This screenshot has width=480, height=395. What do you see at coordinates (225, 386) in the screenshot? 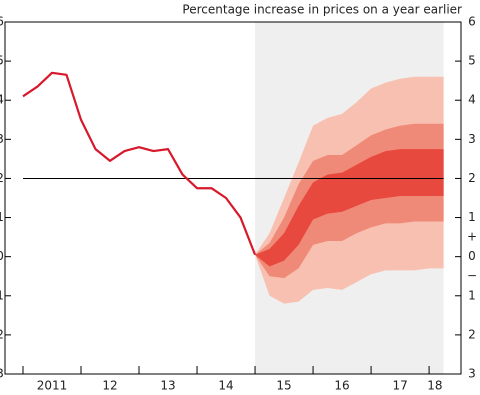
I see `x-tick-label: 14` at bounding box center [225, 386].